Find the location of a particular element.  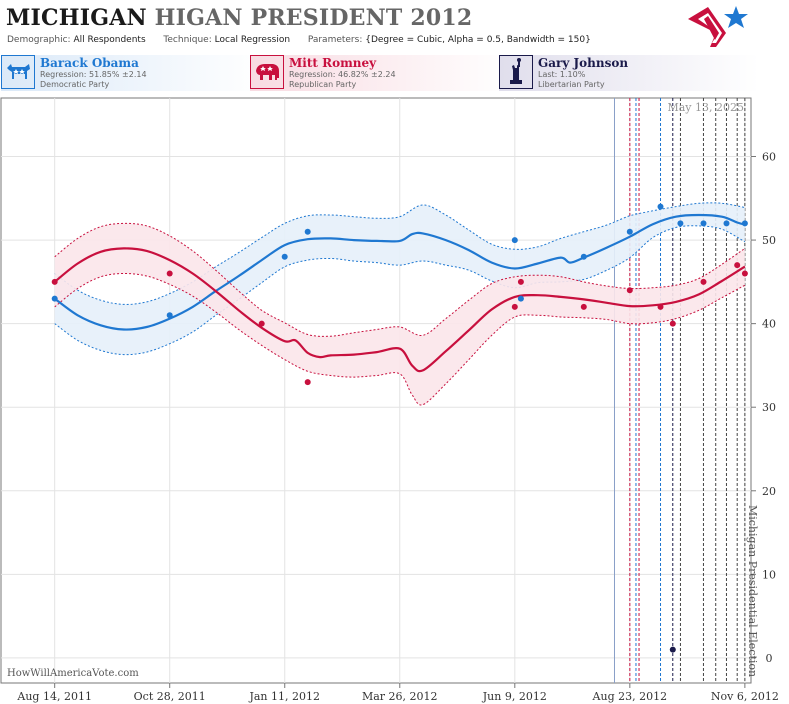

elephant-icon is located at coordinates (267, 72).